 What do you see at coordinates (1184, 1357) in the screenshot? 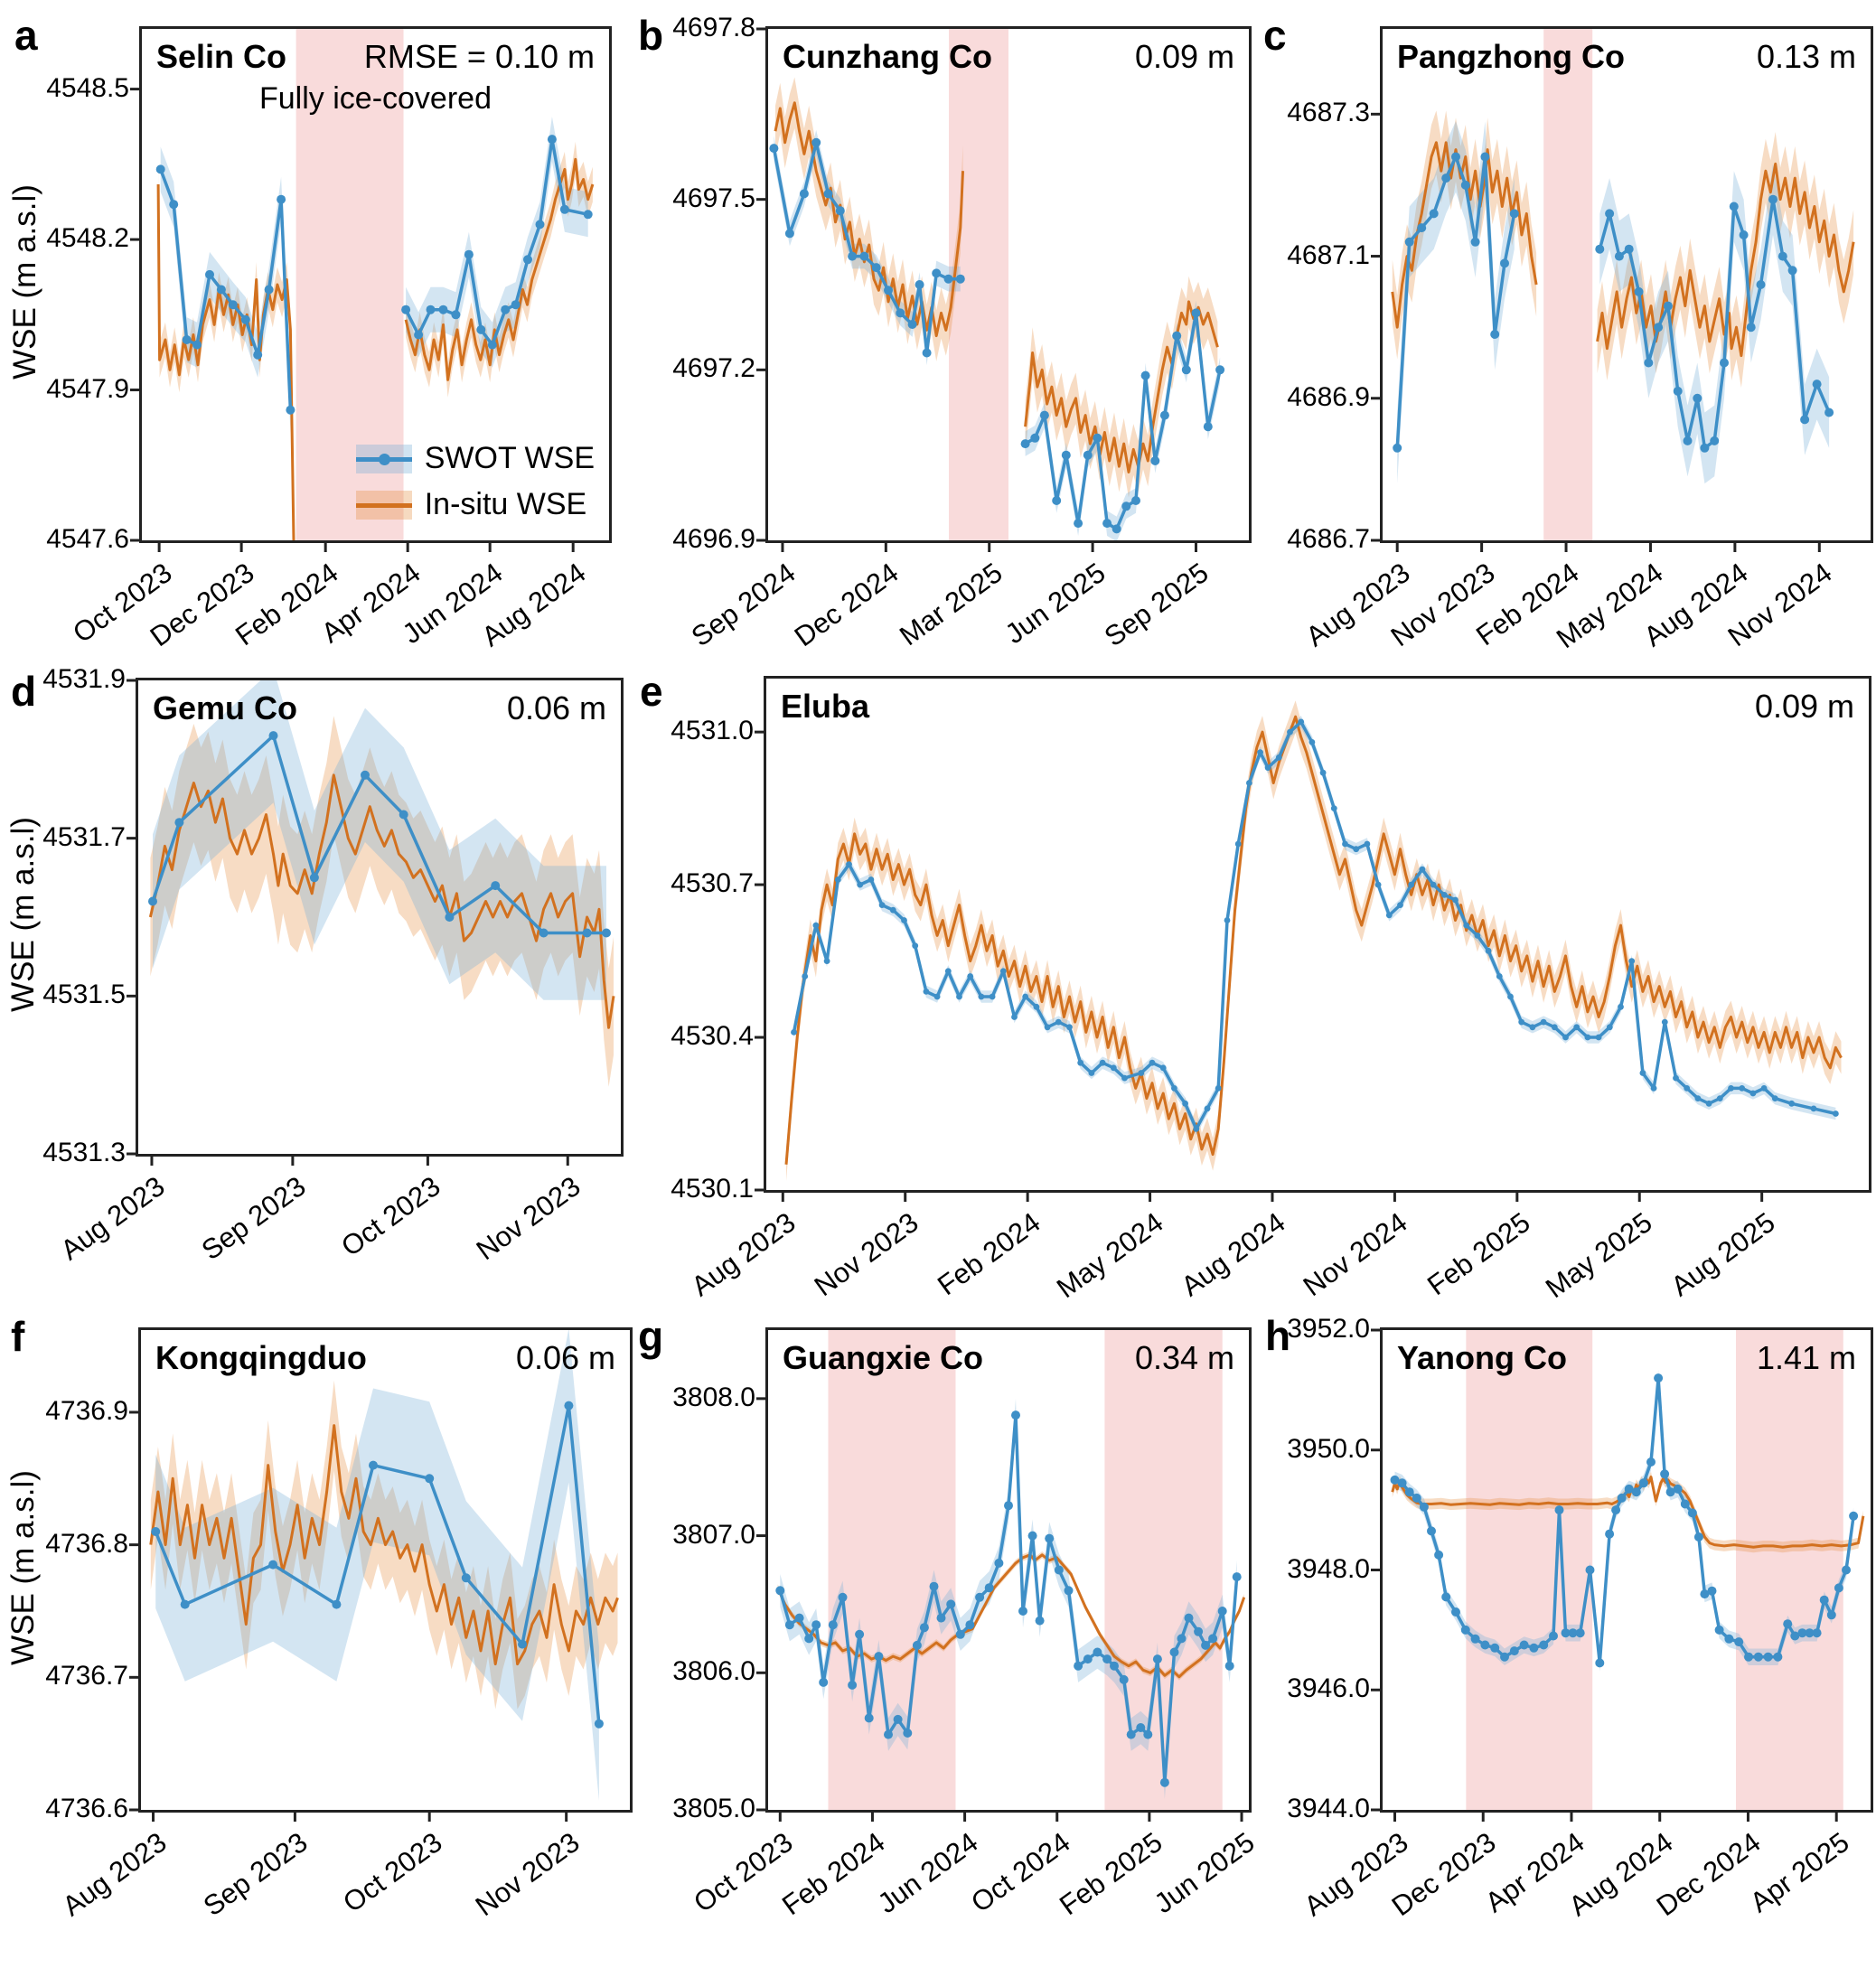
I see `panel-g-rmse: 0.34 m` at bounding box center [1184, 1357].